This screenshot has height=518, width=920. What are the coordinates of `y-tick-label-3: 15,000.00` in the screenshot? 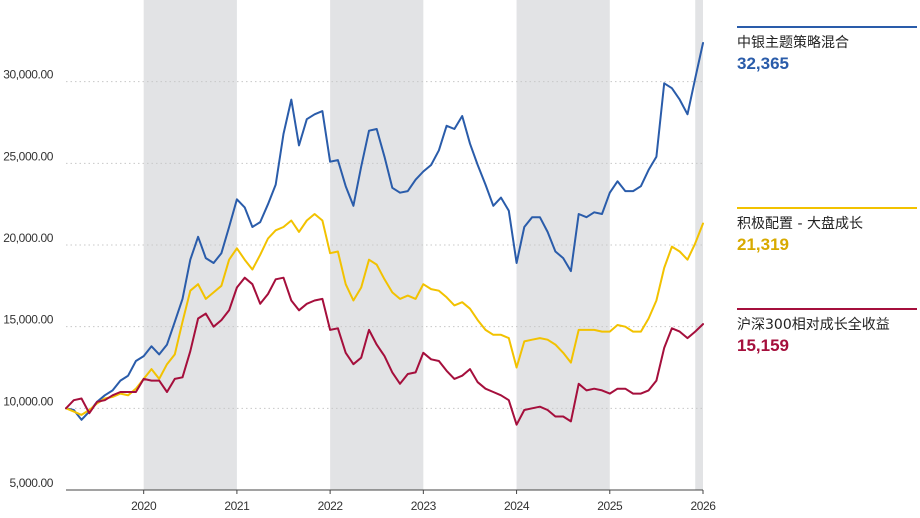 It's located at (28, 320).